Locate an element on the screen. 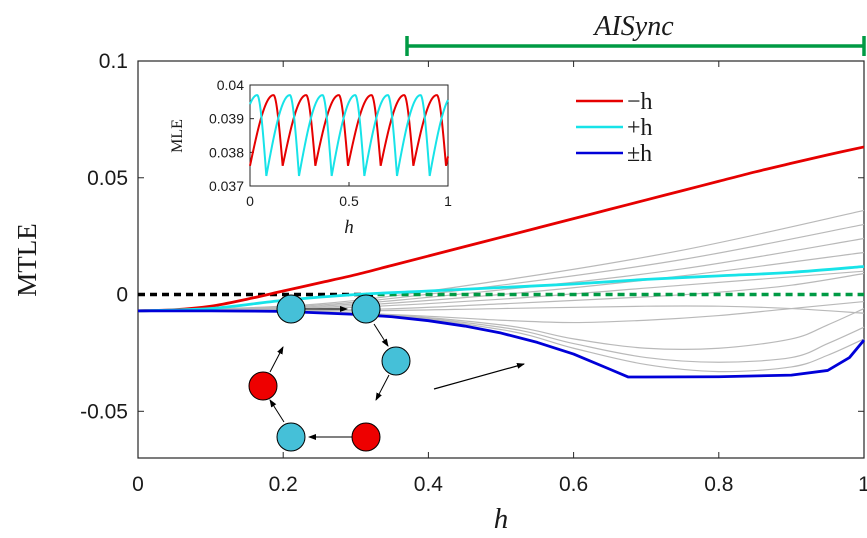 The image size is (867, 538). x-axis-label: h is located at coordinates (501, 519).